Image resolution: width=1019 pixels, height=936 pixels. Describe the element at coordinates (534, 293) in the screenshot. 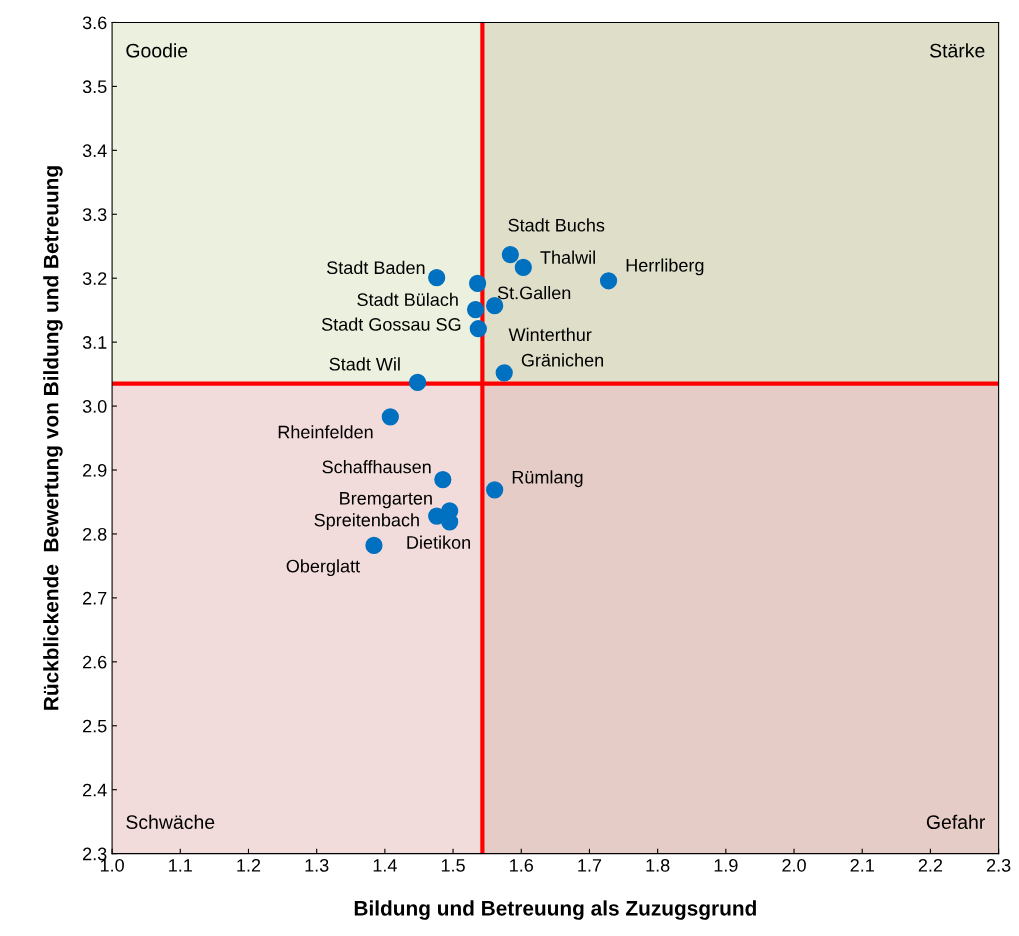

I see `annotation: St.Gallen` at that location.